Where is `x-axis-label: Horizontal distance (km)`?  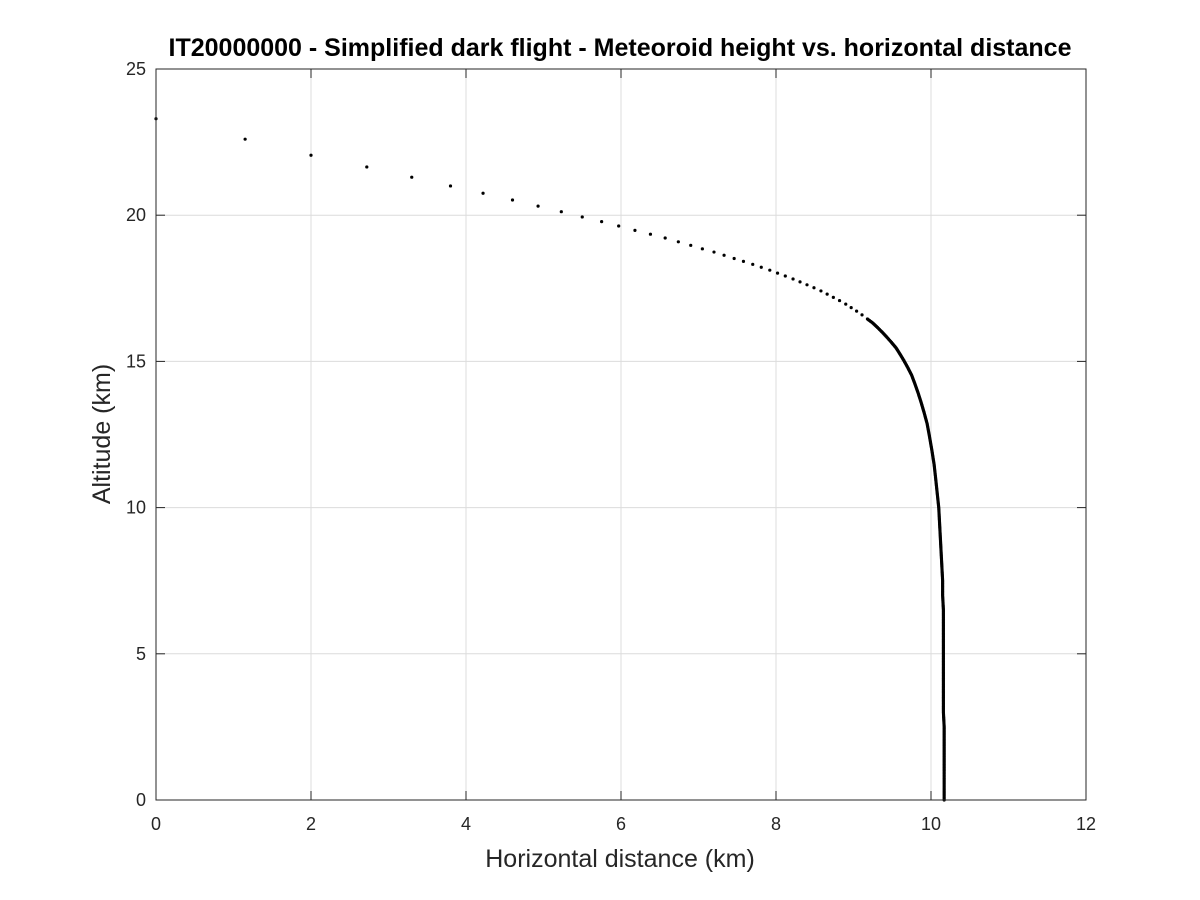 x-axis-label: Horizontal distance (km) is located at coordinates (620, 859).